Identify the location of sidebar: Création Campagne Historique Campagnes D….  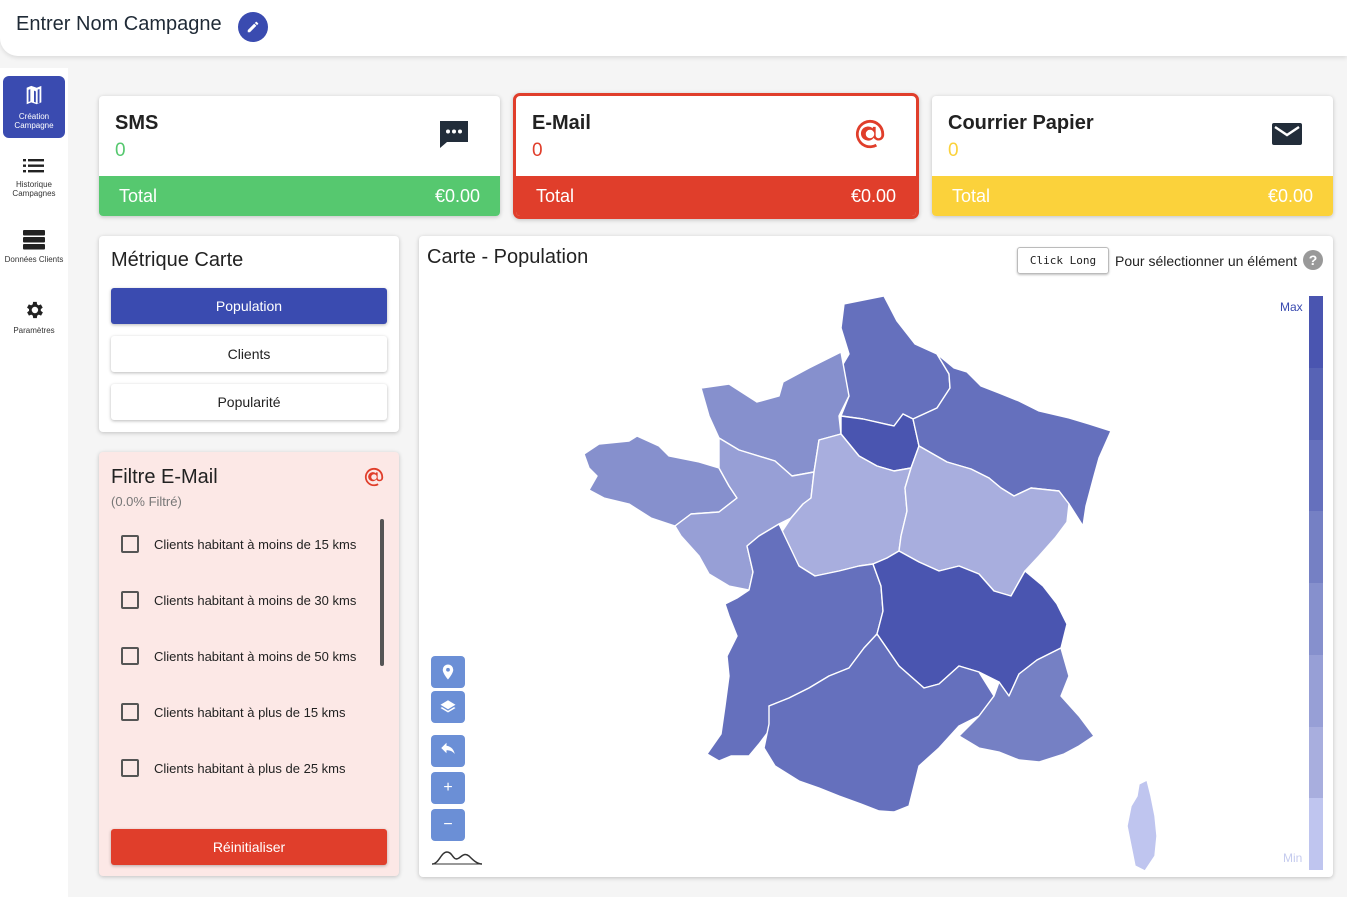
(34, 482).